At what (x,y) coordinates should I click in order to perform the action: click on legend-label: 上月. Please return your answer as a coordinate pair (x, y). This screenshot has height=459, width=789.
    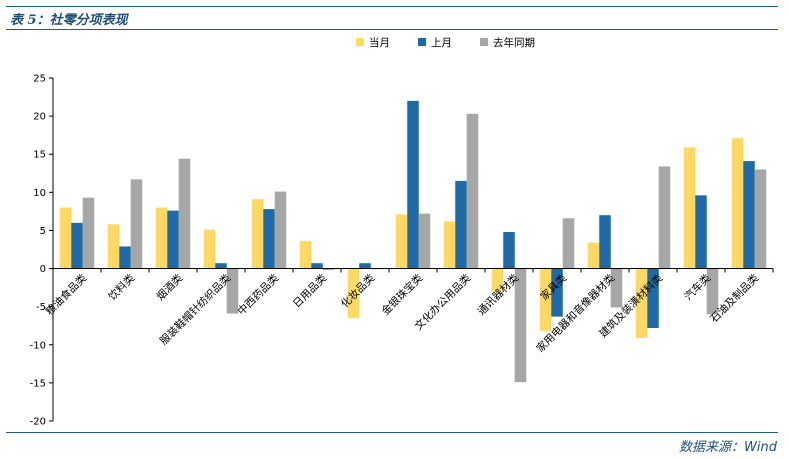
    Looking at the image, I should click on (441, 43).